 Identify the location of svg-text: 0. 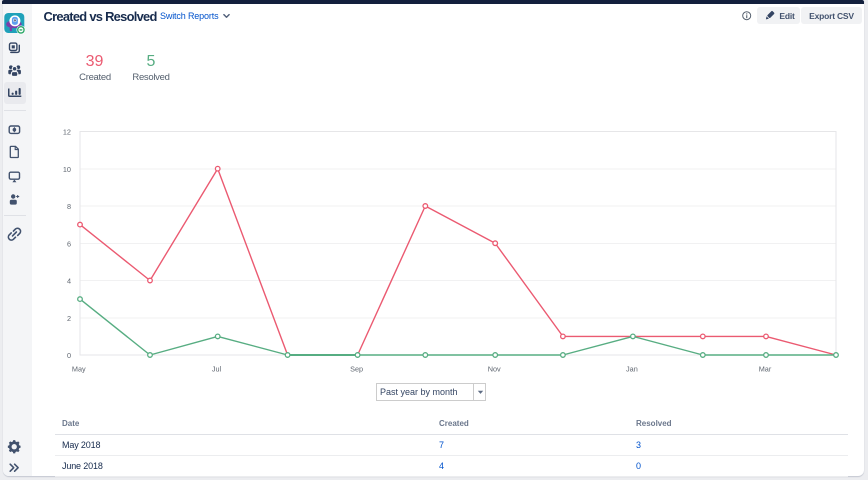
(69, 355).